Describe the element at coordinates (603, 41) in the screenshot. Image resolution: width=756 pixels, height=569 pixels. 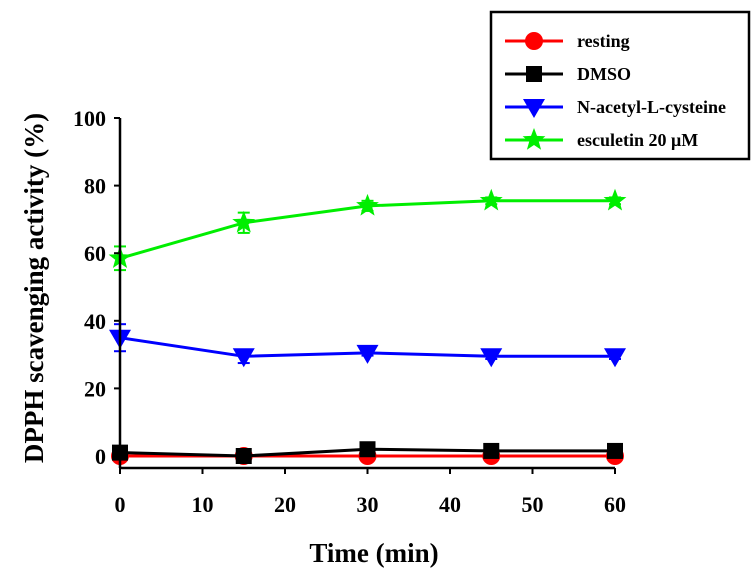
I see `legend-label: resting` at that location.